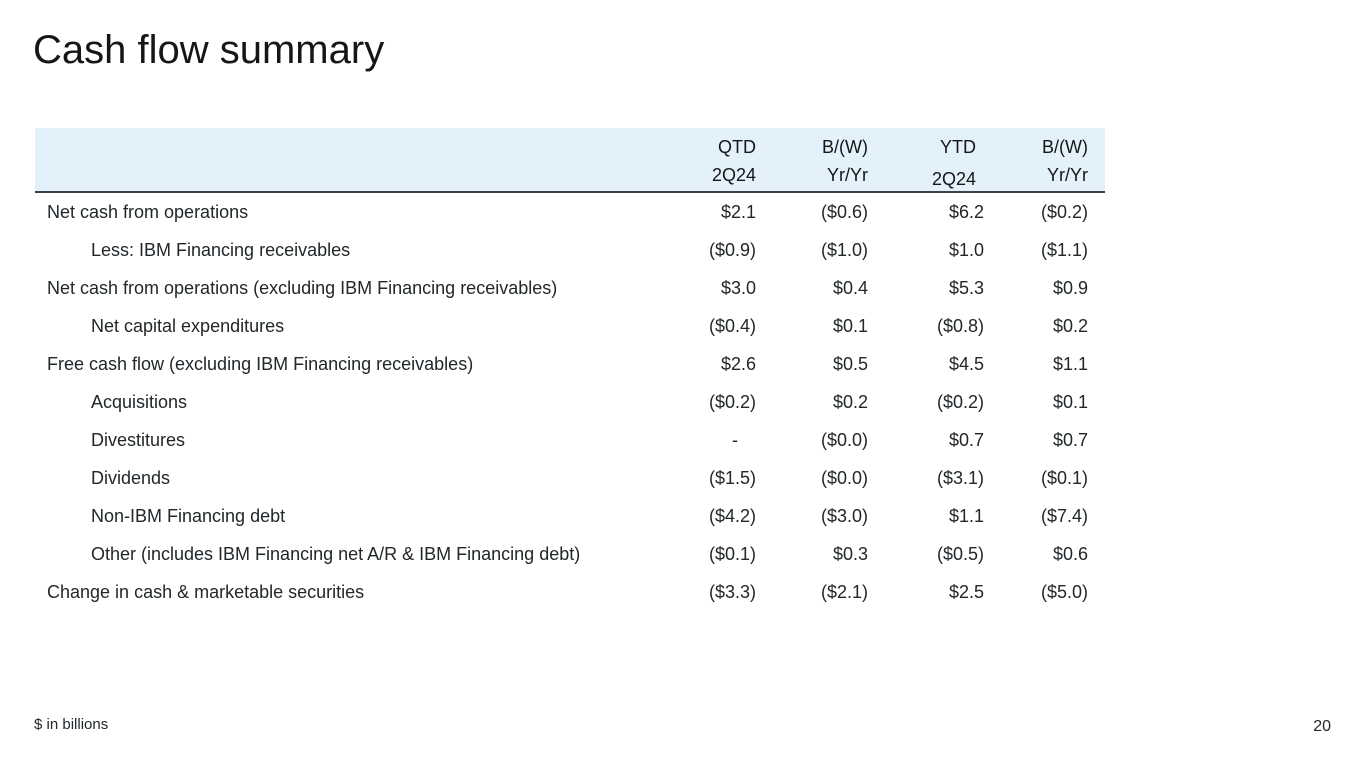  I want to click on column-header-qtd-bw: B/(W) Yr/Yr, so click(812, 159).